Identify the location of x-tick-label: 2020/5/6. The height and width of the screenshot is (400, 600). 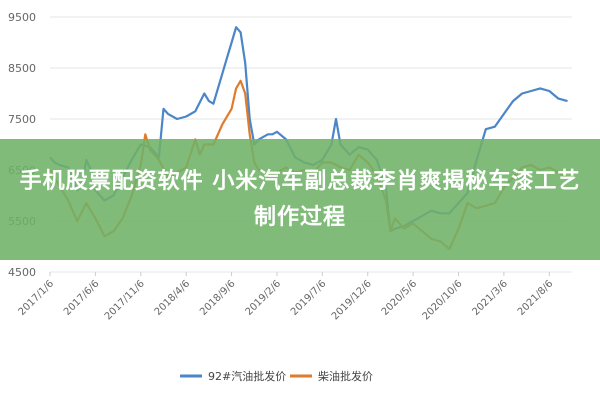
(400, 298).